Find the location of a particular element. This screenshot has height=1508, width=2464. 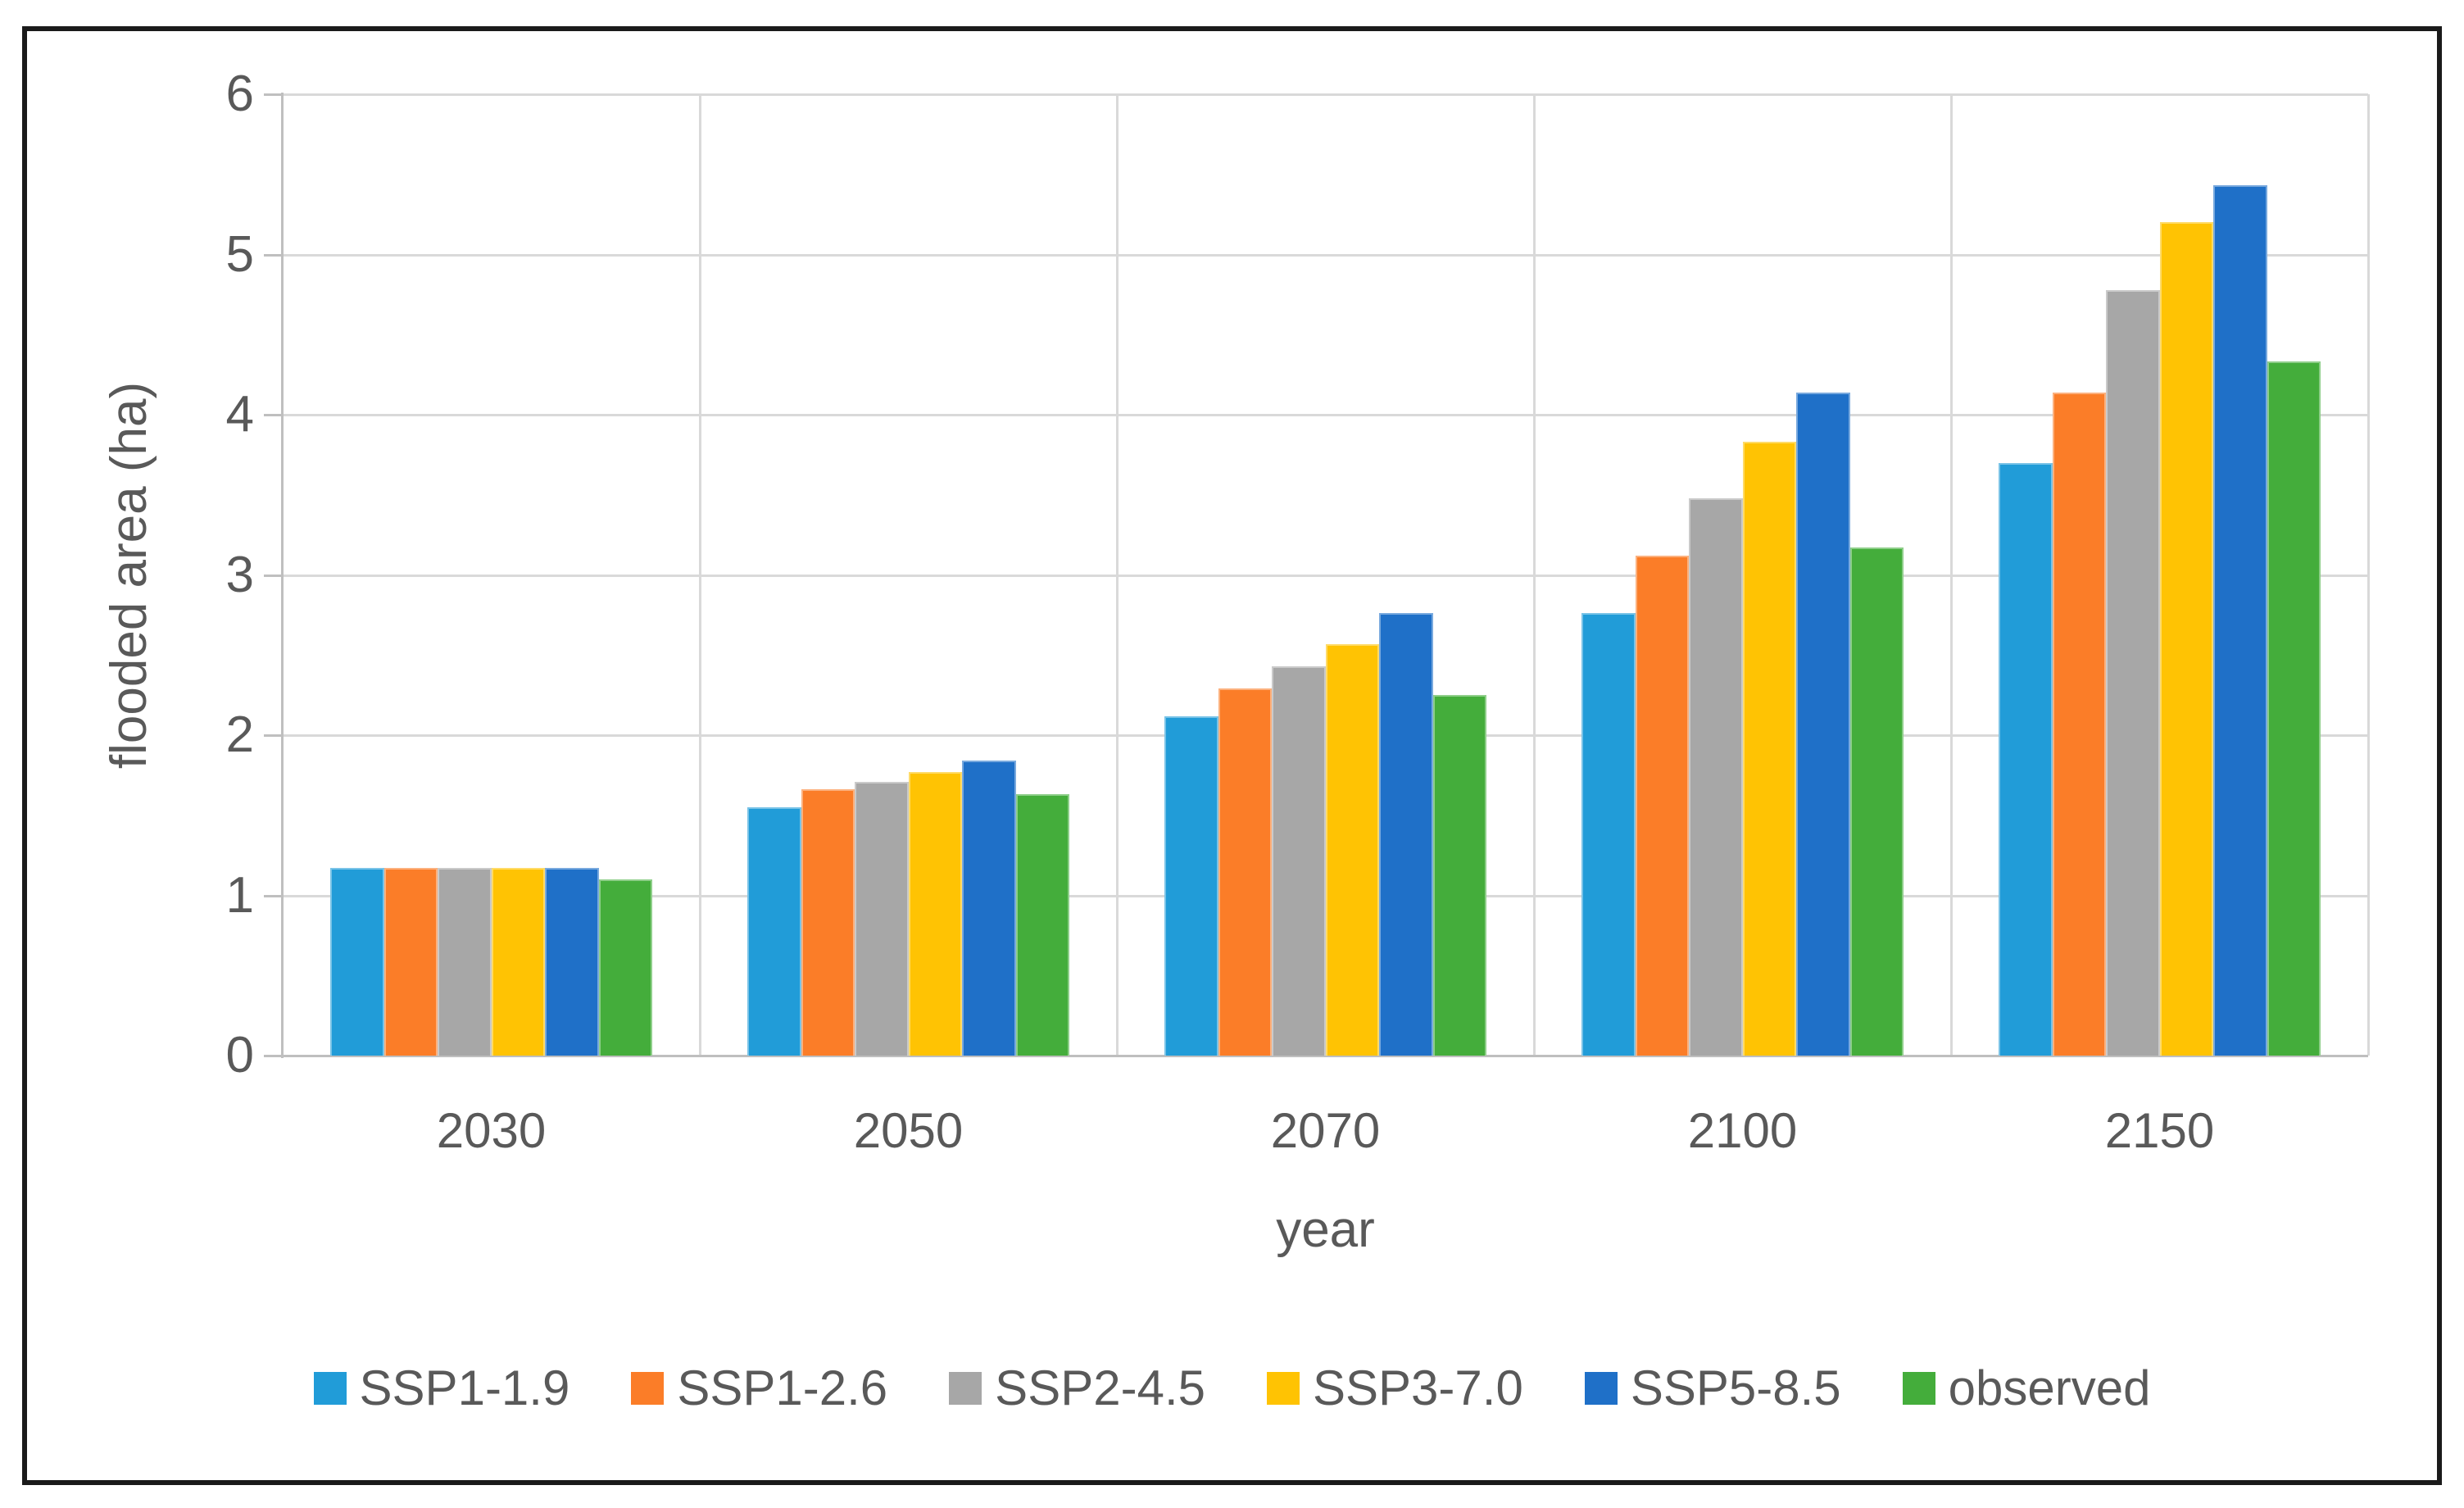

legend-item-observed: observed is located at coordinates (2027, 1388).